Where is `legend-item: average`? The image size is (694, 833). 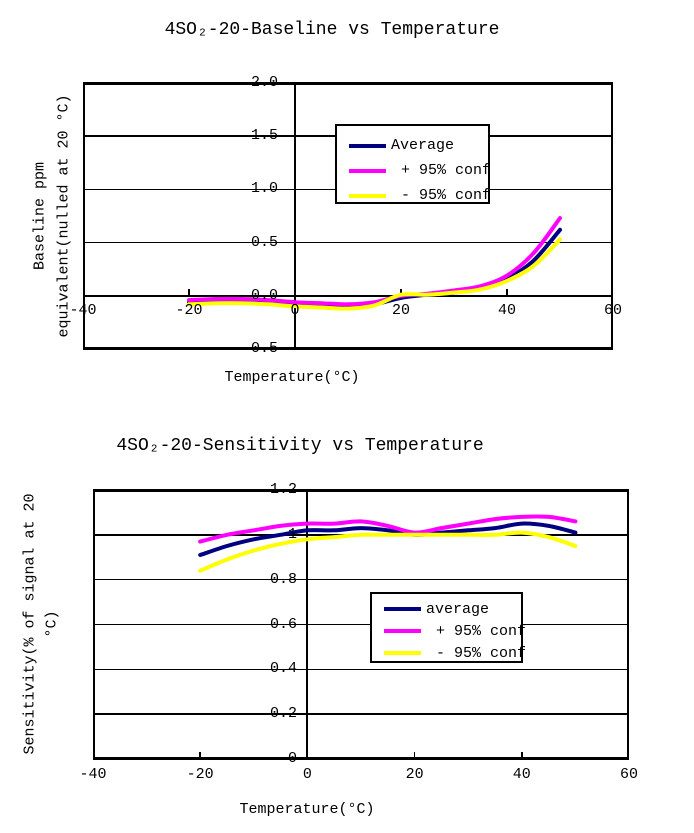 legend-item: average is located at coordinates (452, 609).